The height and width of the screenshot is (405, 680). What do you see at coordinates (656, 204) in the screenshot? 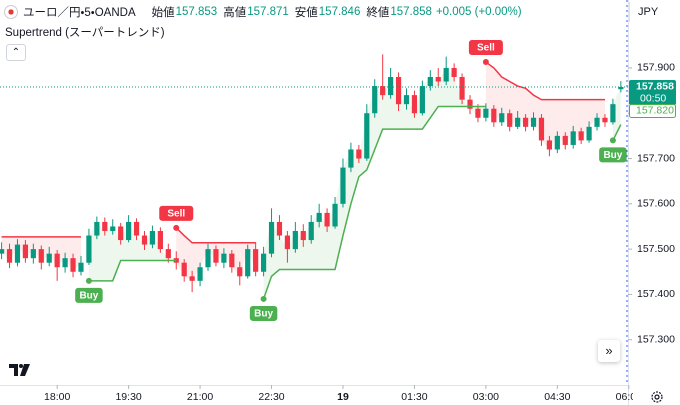
I see `y-tick-label: 157.600` at bounding box center [656, 204].